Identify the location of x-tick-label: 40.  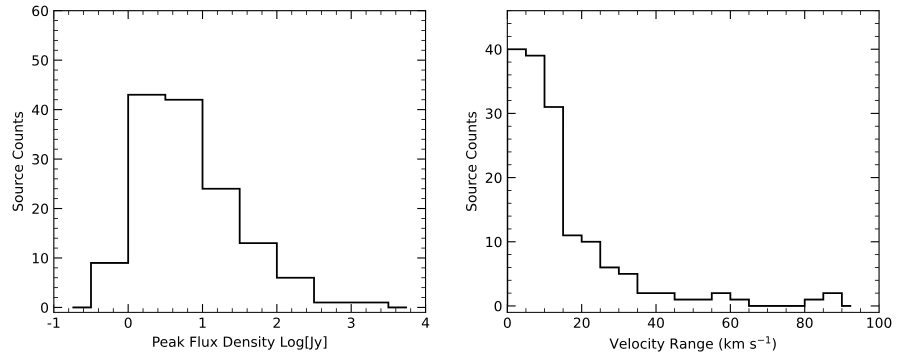
(656, 322).